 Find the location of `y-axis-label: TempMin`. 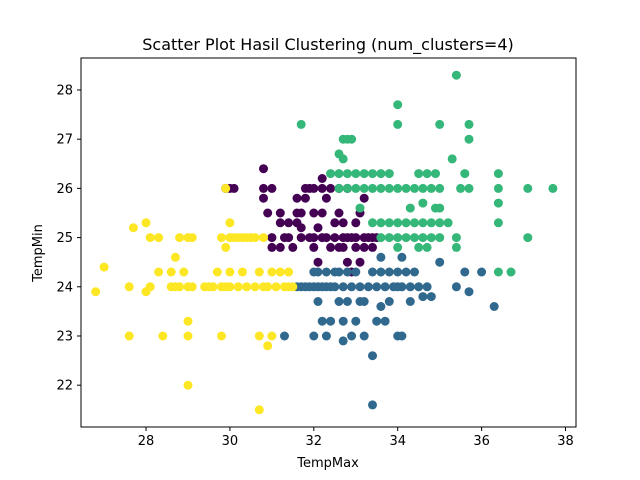

y-axis-label: TempMin is located at coordinates (38, 253).